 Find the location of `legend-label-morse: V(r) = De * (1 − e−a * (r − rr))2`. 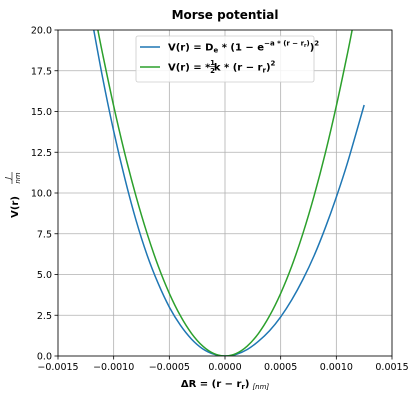

legend-label-morse: V(r) = De * (1 − e−a * (r − rr))2 is located at coordinates (243, 47).